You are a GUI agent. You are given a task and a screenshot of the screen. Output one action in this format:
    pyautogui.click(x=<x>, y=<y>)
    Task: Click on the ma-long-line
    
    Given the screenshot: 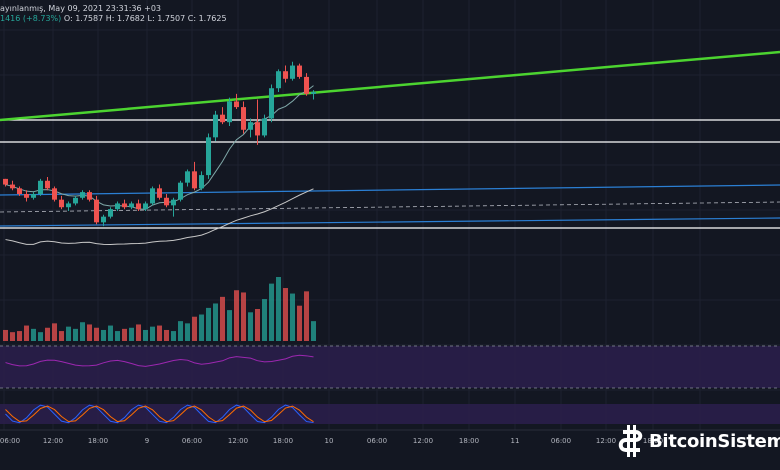 What is the action you would take?
    pyautogui.click(x=159, y=216)
    